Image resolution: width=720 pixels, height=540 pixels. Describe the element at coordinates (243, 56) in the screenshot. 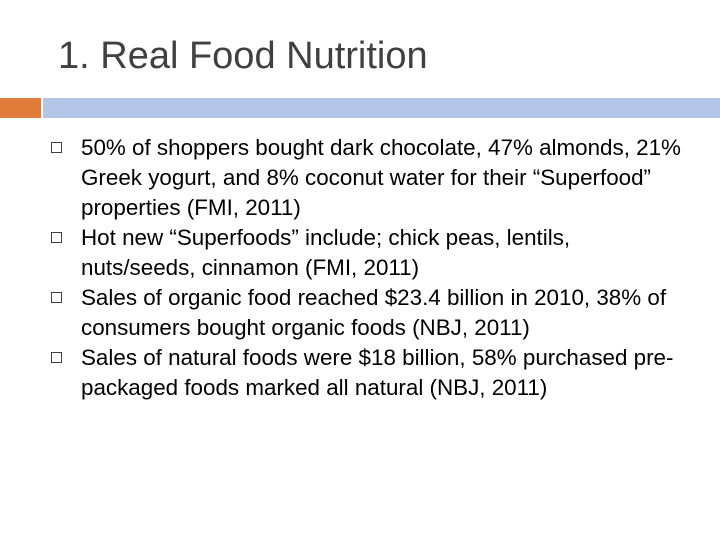

I see `slide-title: 1. Real Food Nutrition` at that location.